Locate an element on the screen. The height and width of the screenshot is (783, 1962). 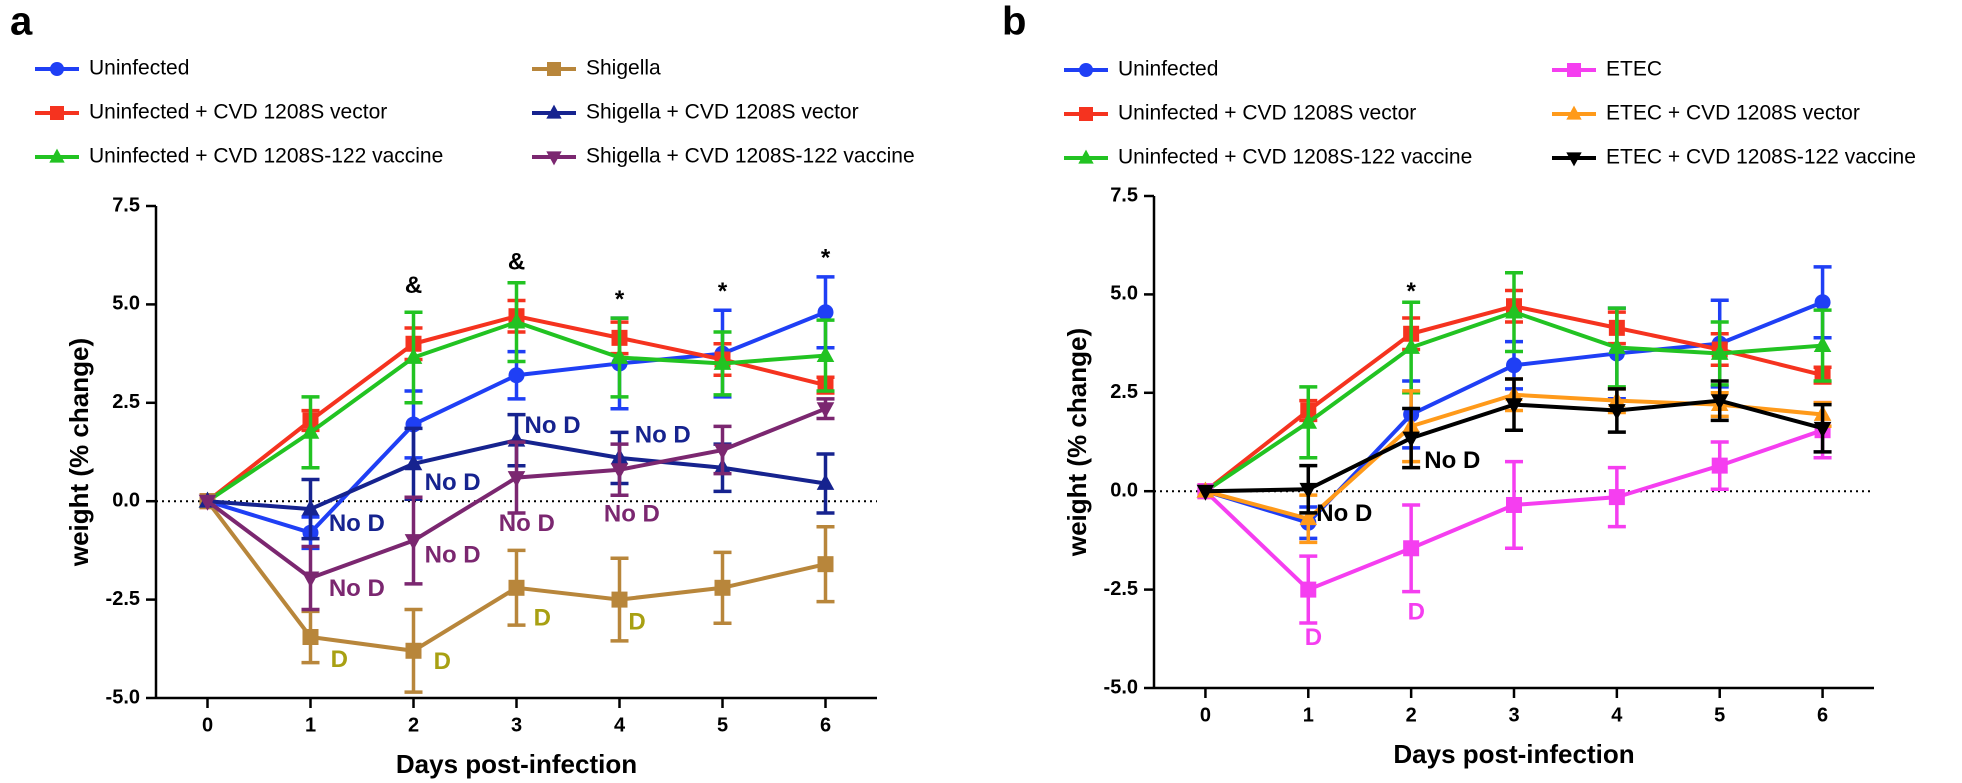
x-tick-label: 4 is located at coordinates (620, 725).